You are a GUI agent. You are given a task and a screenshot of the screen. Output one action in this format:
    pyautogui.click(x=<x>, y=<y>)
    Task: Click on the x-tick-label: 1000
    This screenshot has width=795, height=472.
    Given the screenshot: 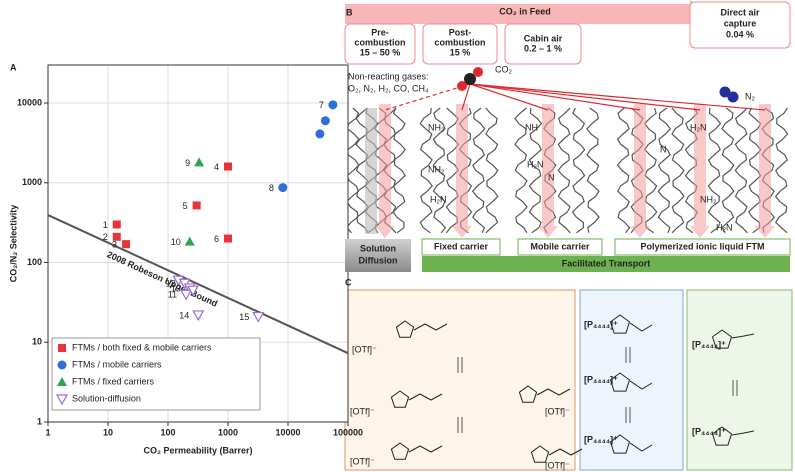 What is the action you would take?
    pyautogui.click(x=228, y=432)
    